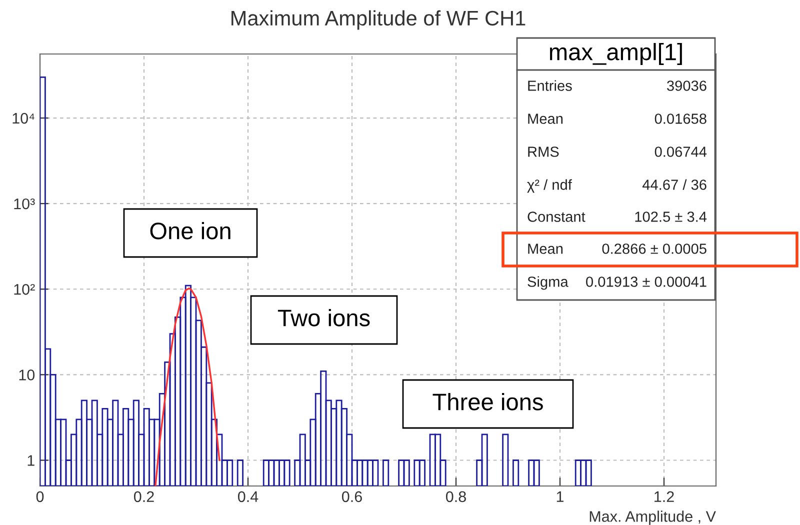 Image resolution: width=800 pixels, height=525 pixels. What do you see at coordinates (379, 20) in the screenshot?
I see `chart-title: Maximum Amplitude of WF CH1` at bounding box center [379, 20].